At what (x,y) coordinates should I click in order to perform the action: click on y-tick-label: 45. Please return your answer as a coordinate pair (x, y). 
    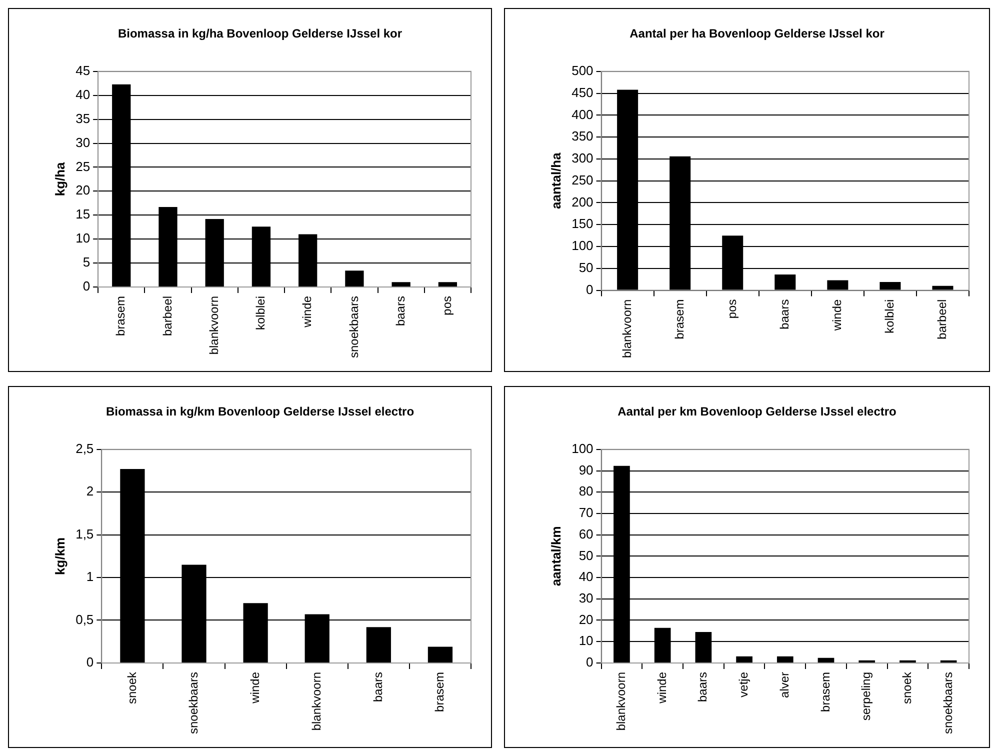
    Looking at the image, I should click on (83, 70).